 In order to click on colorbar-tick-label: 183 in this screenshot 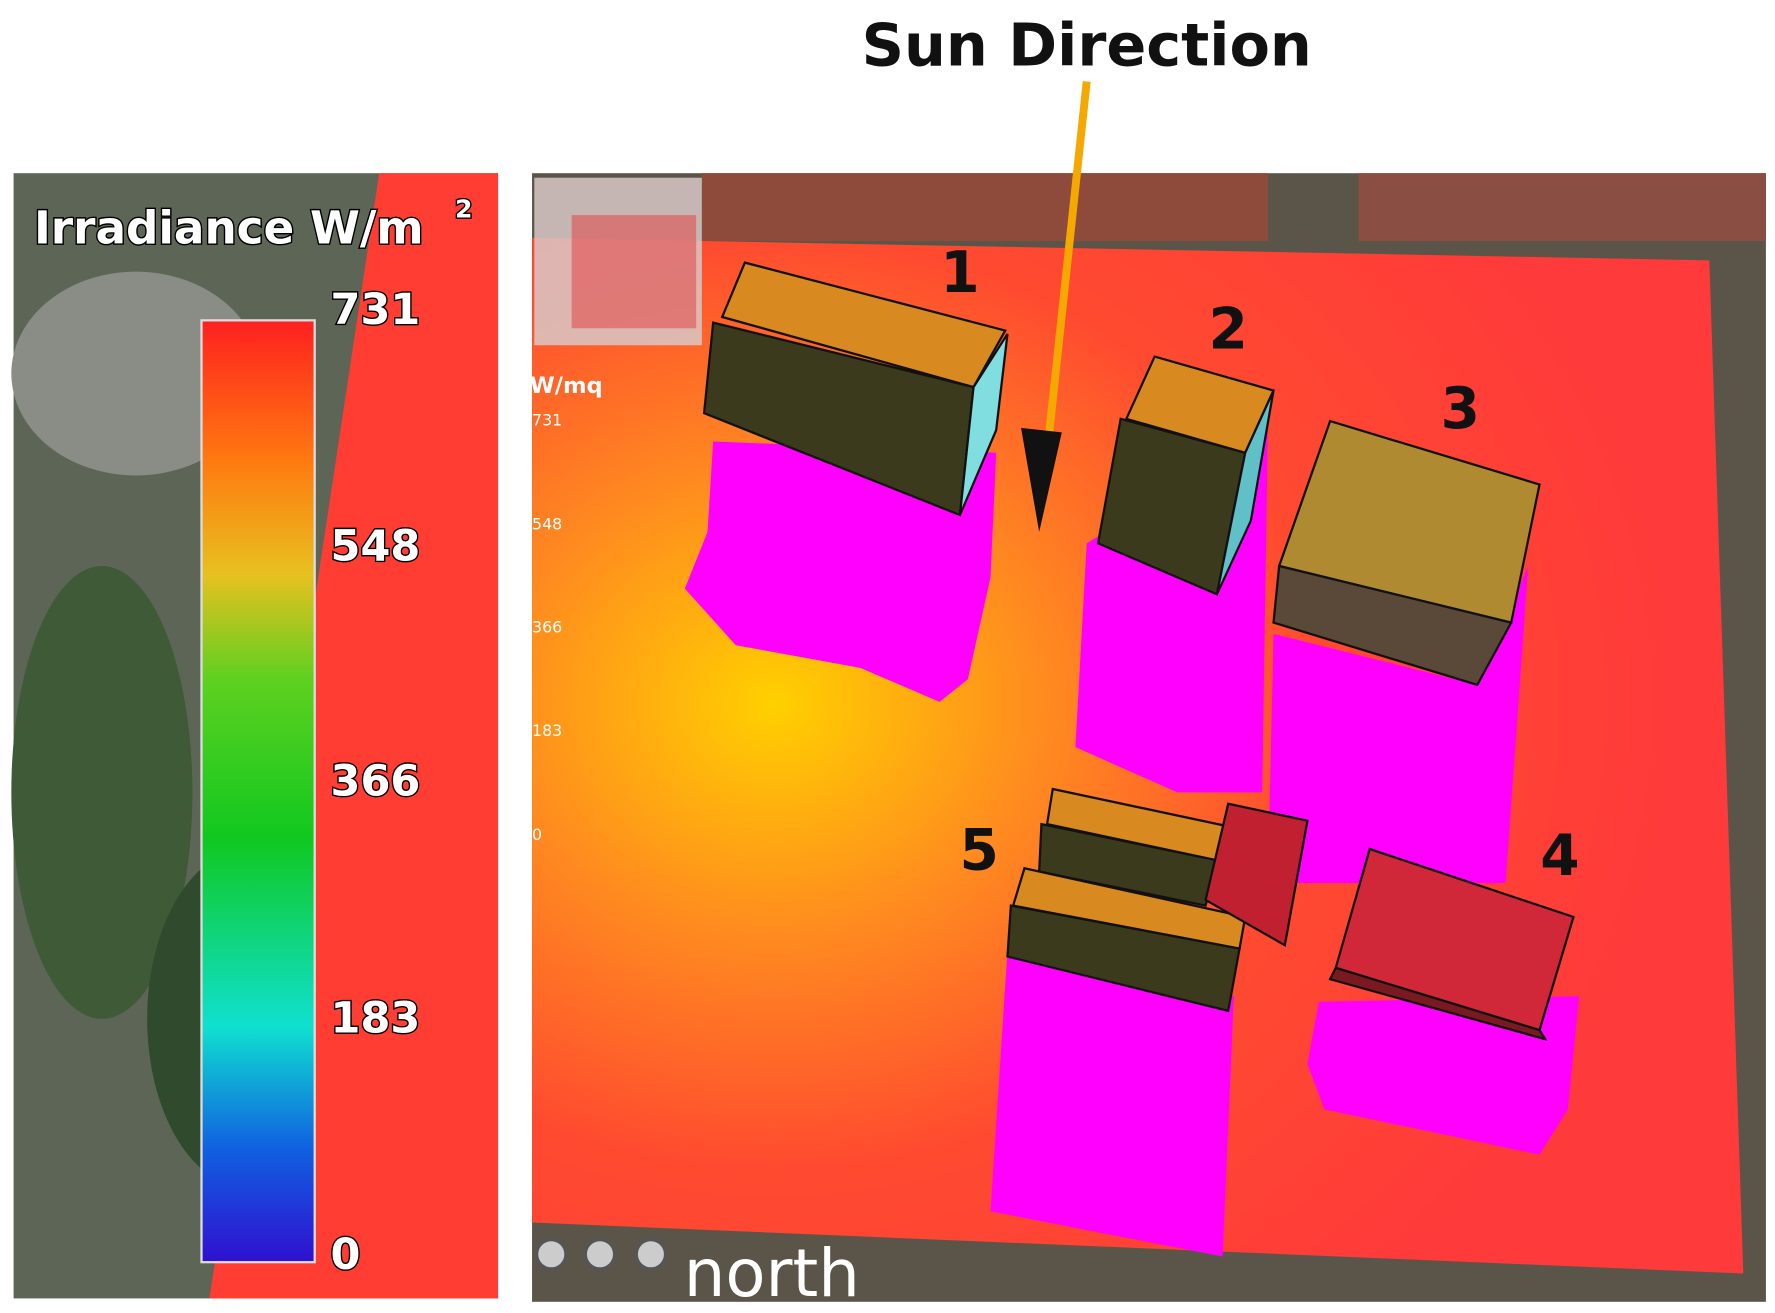, I will do `click(376, 1018)`.